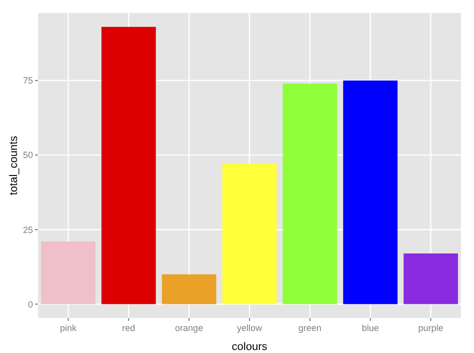 The width and height of the screenshot is (474, 353). Describe the element at coordinates (27, 229) in the screenshot. I see `y-tick-label: 25` at that location.